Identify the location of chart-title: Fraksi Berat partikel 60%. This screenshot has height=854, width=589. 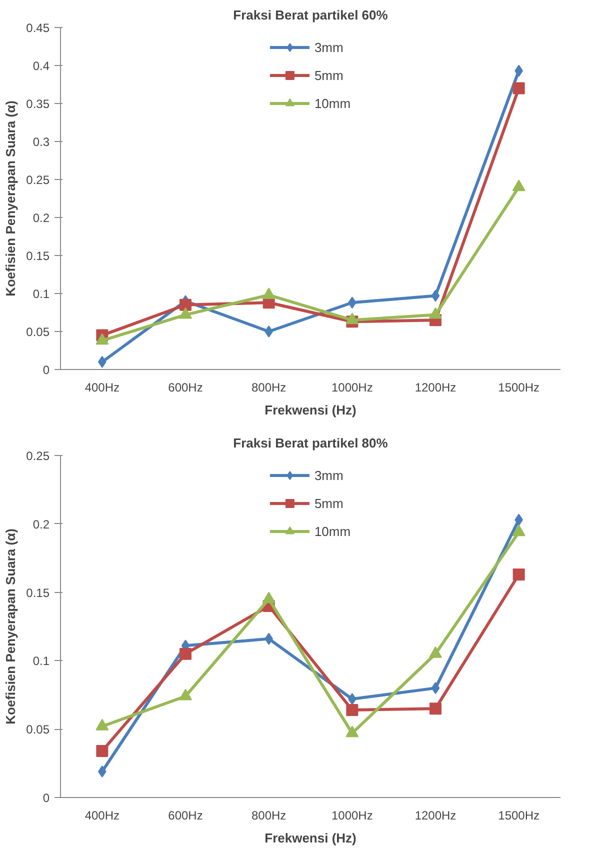
(310, 15).